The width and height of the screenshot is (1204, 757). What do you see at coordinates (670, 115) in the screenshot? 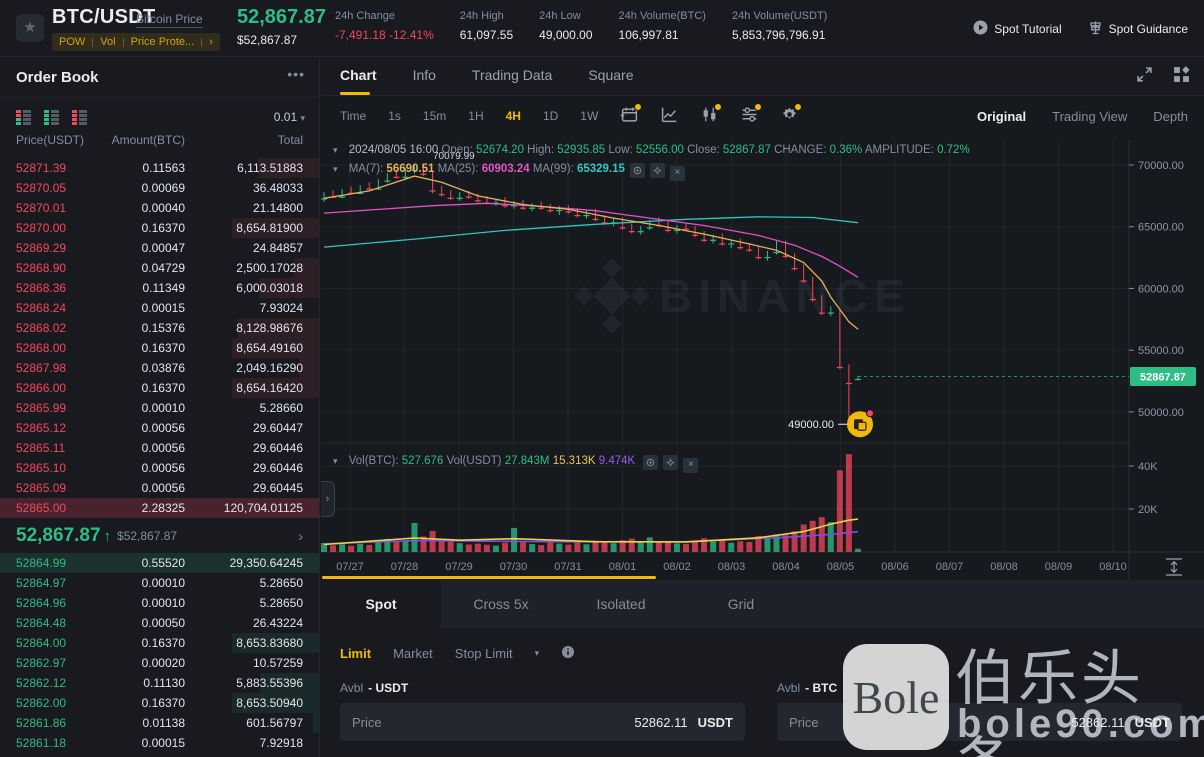
I see `kline-icon` at bounding box center [670, 115].